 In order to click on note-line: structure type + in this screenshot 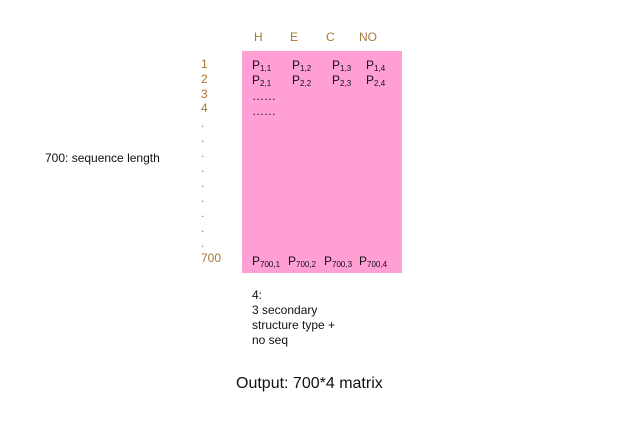, I will do `click(294, 325)`.